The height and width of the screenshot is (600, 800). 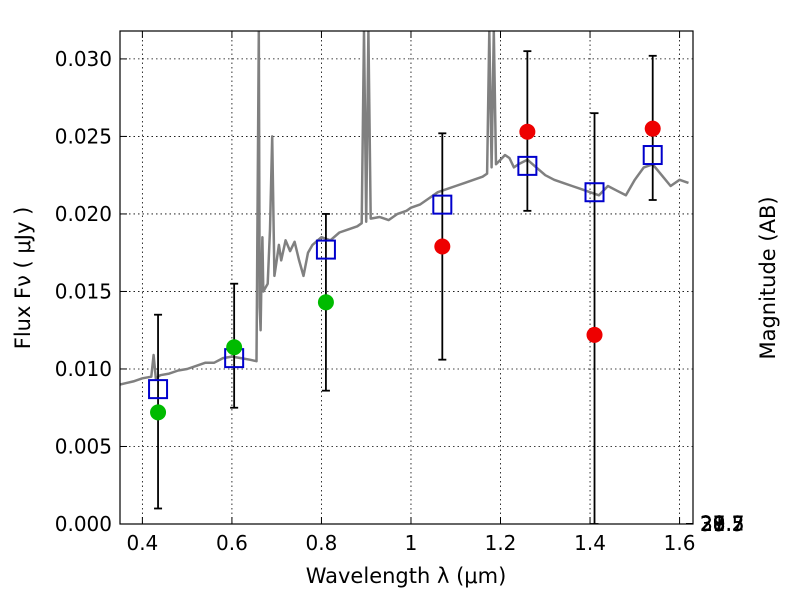 I want to click on x-tick-label: 1.4, so click(x=590, y=543).